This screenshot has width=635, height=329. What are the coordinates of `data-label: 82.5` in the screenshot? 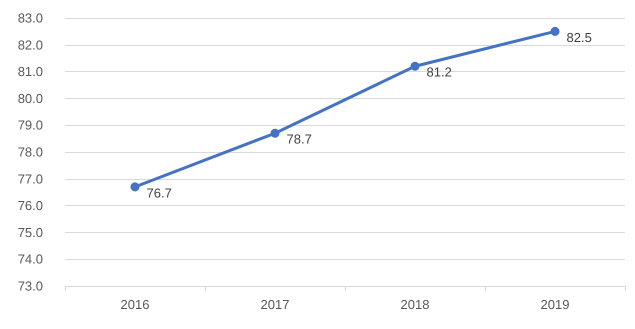 It's located at (579, 37).